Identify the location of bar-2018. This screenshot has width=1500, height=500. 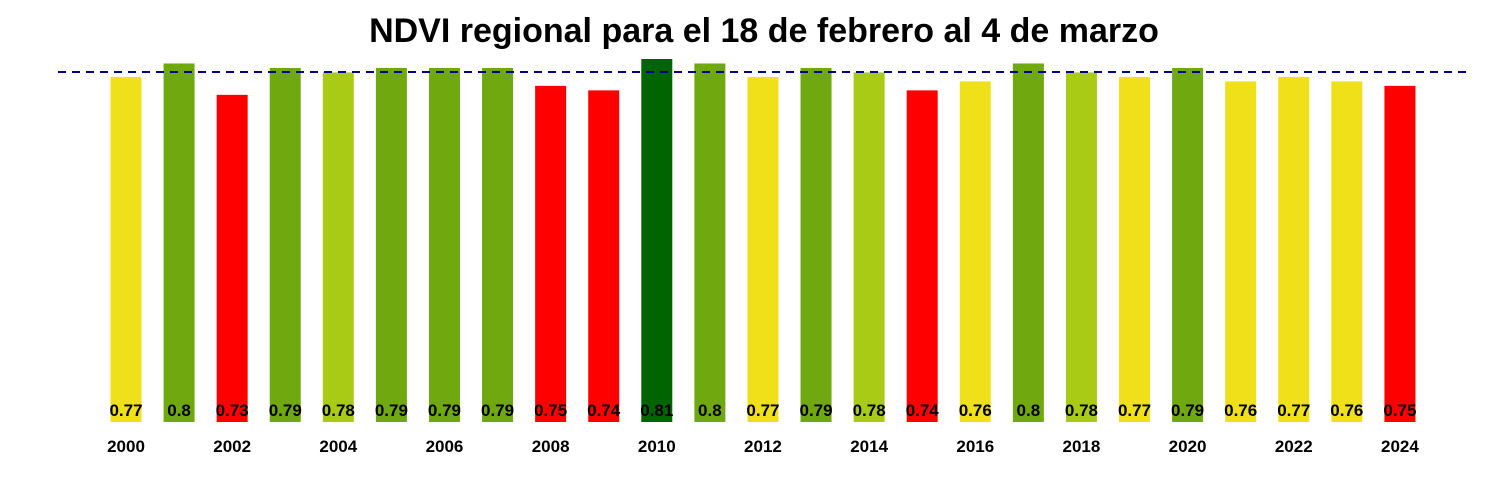
(1081, 247).